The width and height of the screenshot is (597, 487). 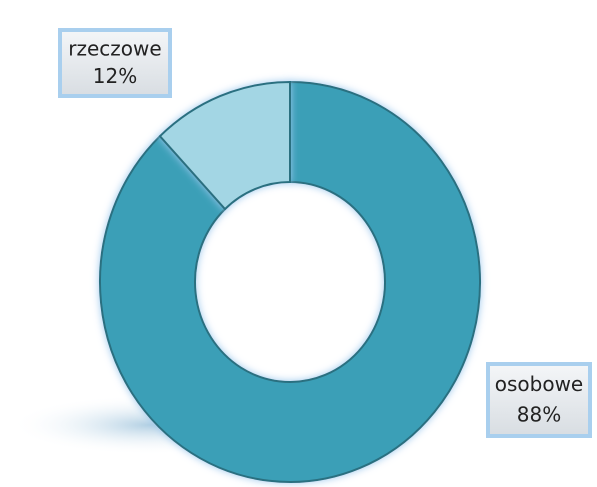 I want to click on category-label: rzeczowe, so click(x=114, y=48).